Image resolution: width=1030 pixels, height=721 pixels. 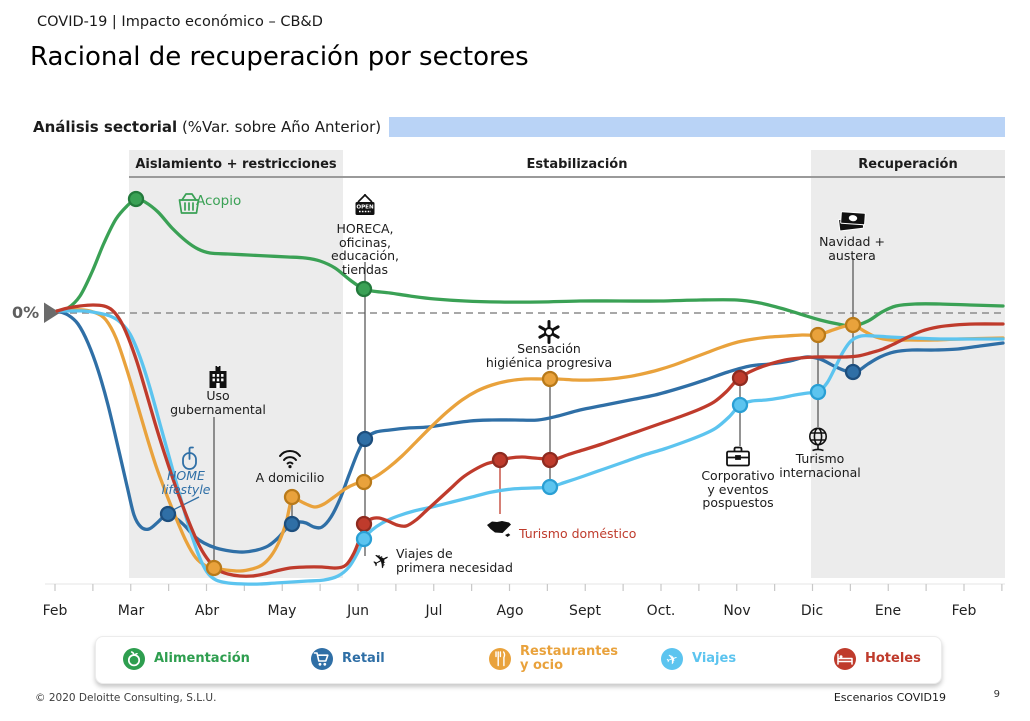 I want to click on annotation-connector, so click(x=186, y=503).